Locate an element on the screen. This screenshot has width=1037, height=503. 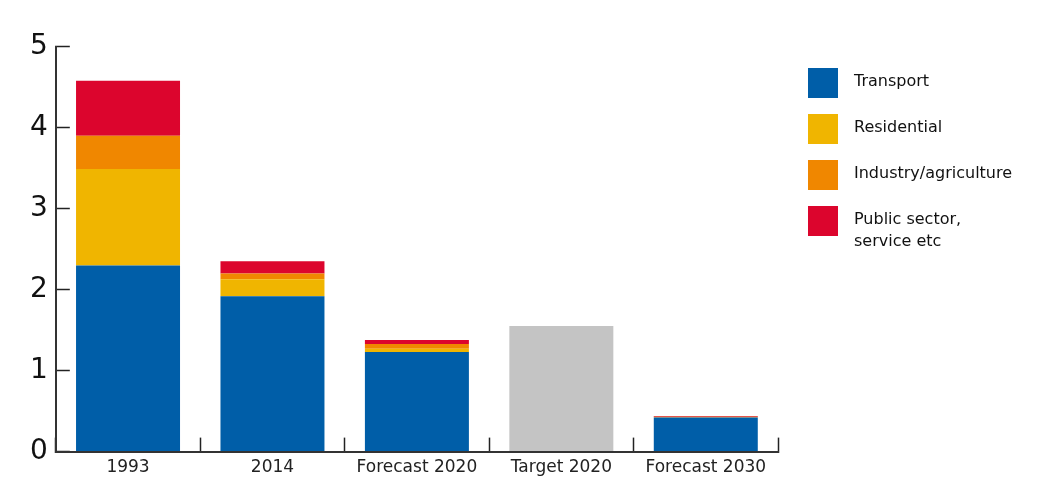
y-tick-label: 5 is located at coordinates (38, 45).